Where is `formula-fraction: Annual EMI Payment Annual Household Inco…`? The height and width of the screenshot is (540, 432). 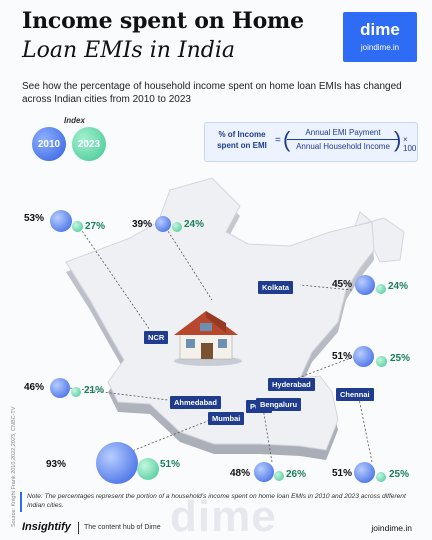
formula-fraction: Annual EMI Payment Annual Household Inco… is located at coordinates (343, 139).